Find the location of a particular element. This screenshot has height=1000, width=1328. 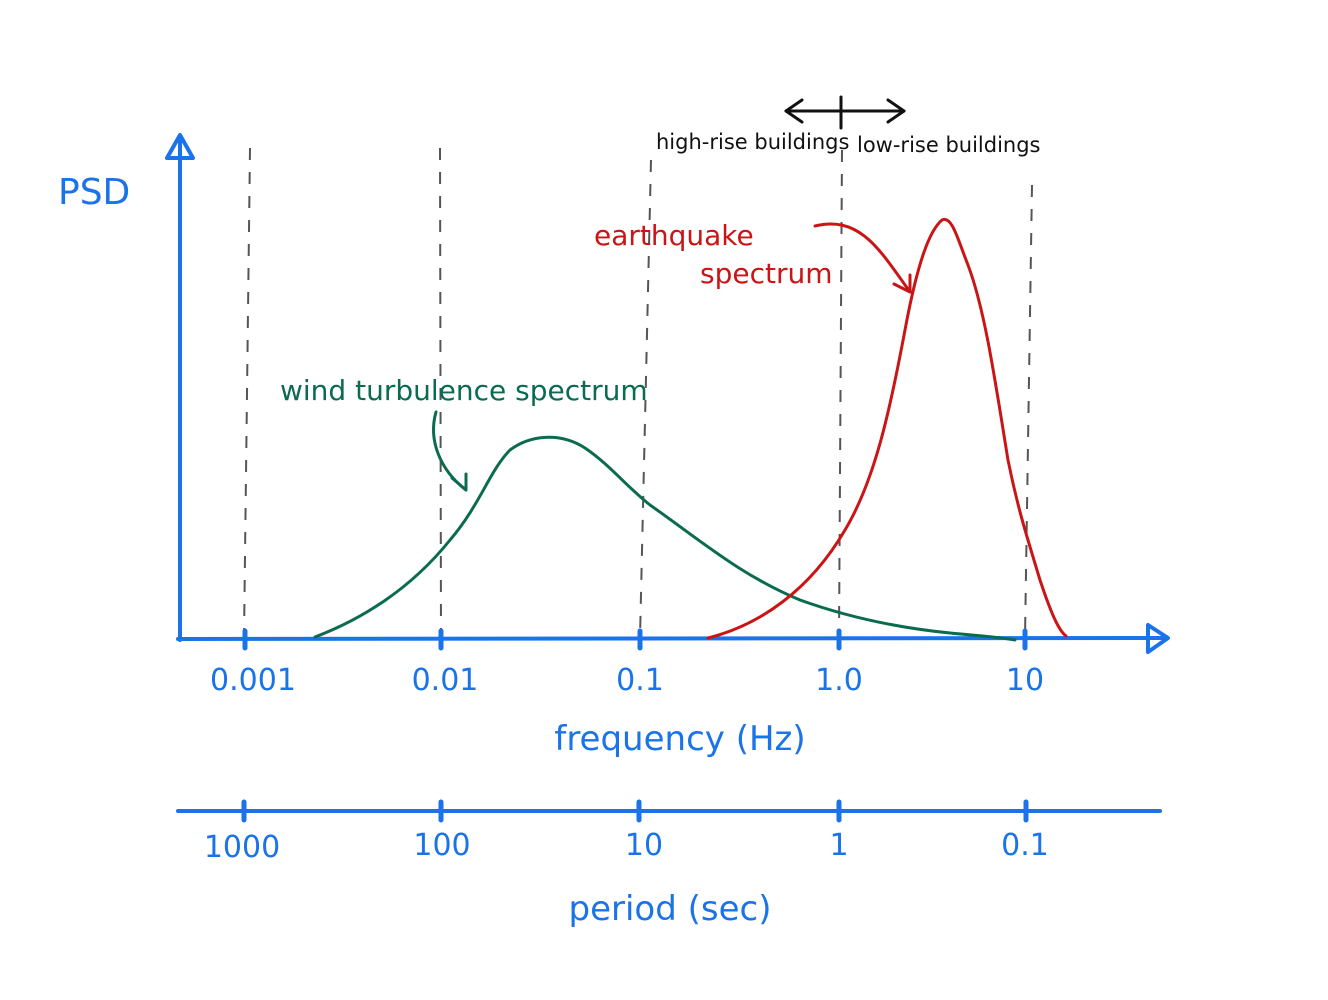

building-range-double-arrow is located at coordinates (845, 112).